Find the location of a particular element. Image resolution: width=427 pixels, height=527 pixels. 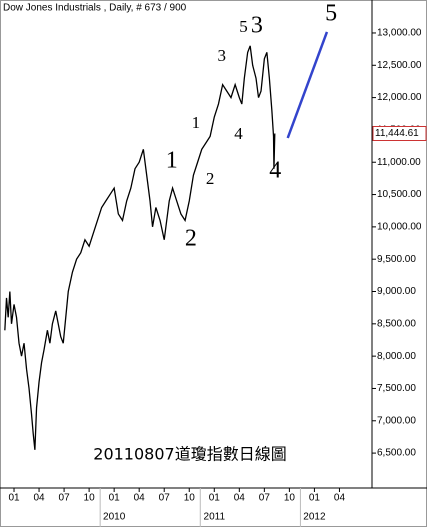

y-tick-label: 9,500.00 is located at coordinates (396, 259).